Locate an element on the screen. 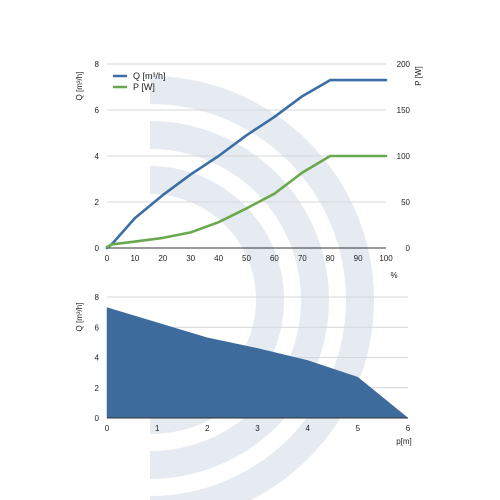 Image resolution: width=500 pixels, height=500 pixels. top-y-tick-label: 8 is located at coordinates (97, 64).